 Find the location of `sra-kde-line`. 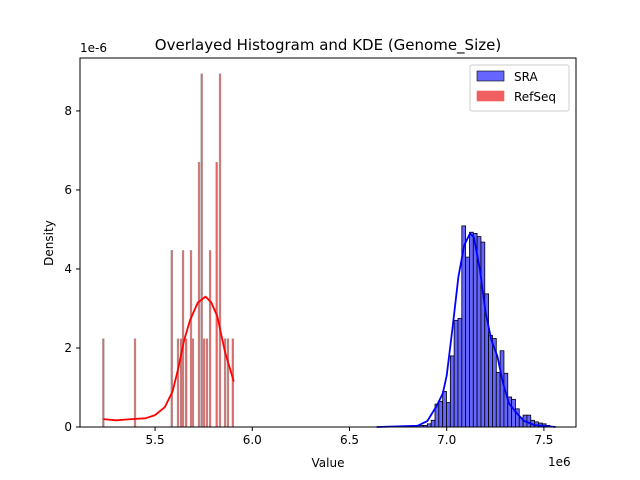

sra-kde-line is located at coordinates (466, 330).